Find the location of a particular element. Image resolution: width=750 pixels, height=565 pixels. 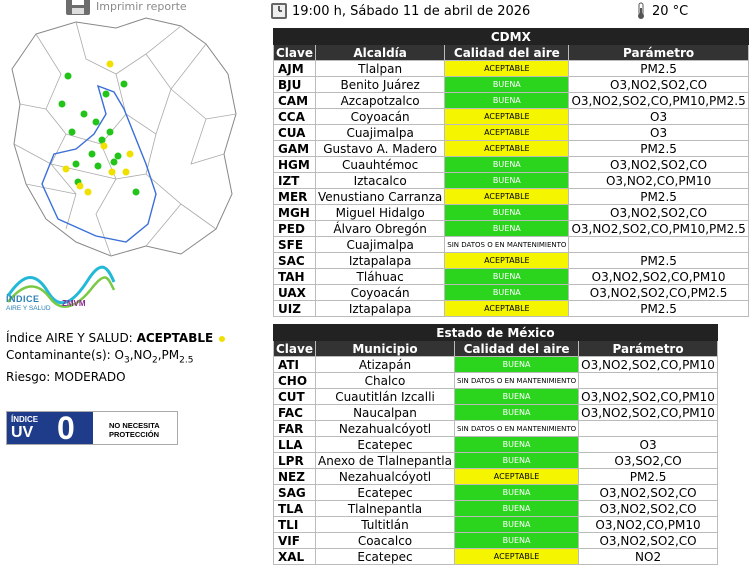

table-row: NEZ Nezahualcóyotl ACEPTABLE PM2.5 is located at coordinates (495, 476).